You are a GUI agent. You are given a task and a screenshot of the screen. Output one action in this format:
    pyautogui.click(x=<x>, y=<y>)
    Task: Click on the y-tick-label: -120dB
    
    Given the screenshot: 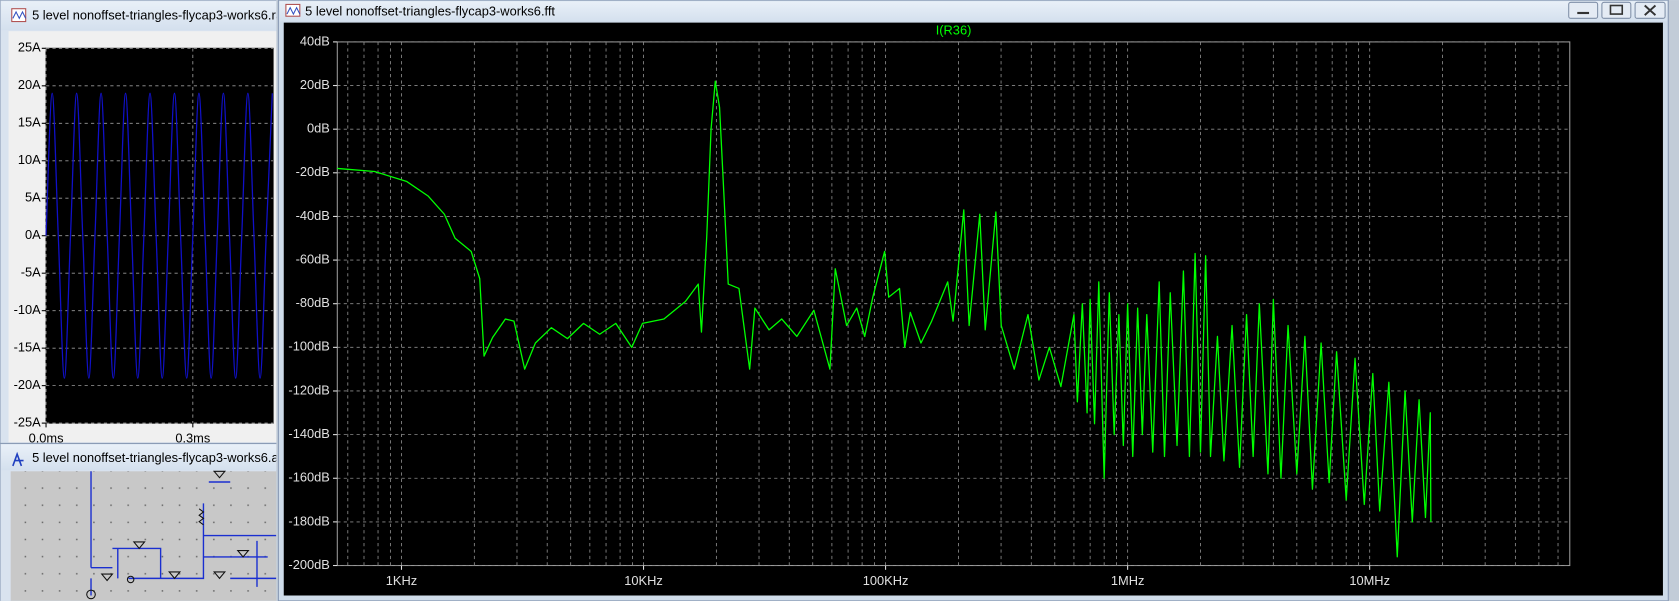 What is the action you would take?
    pyautogui.click(x=308, y=389)
    